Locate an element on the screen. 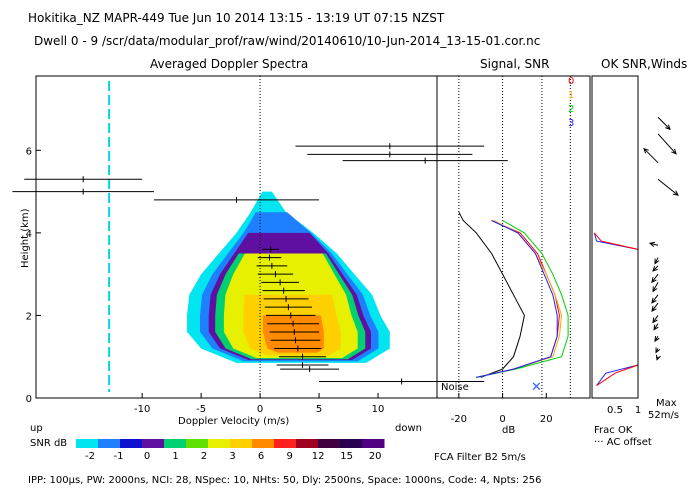  colorbar-label: SNR dB is located at coordinates (48, 443).